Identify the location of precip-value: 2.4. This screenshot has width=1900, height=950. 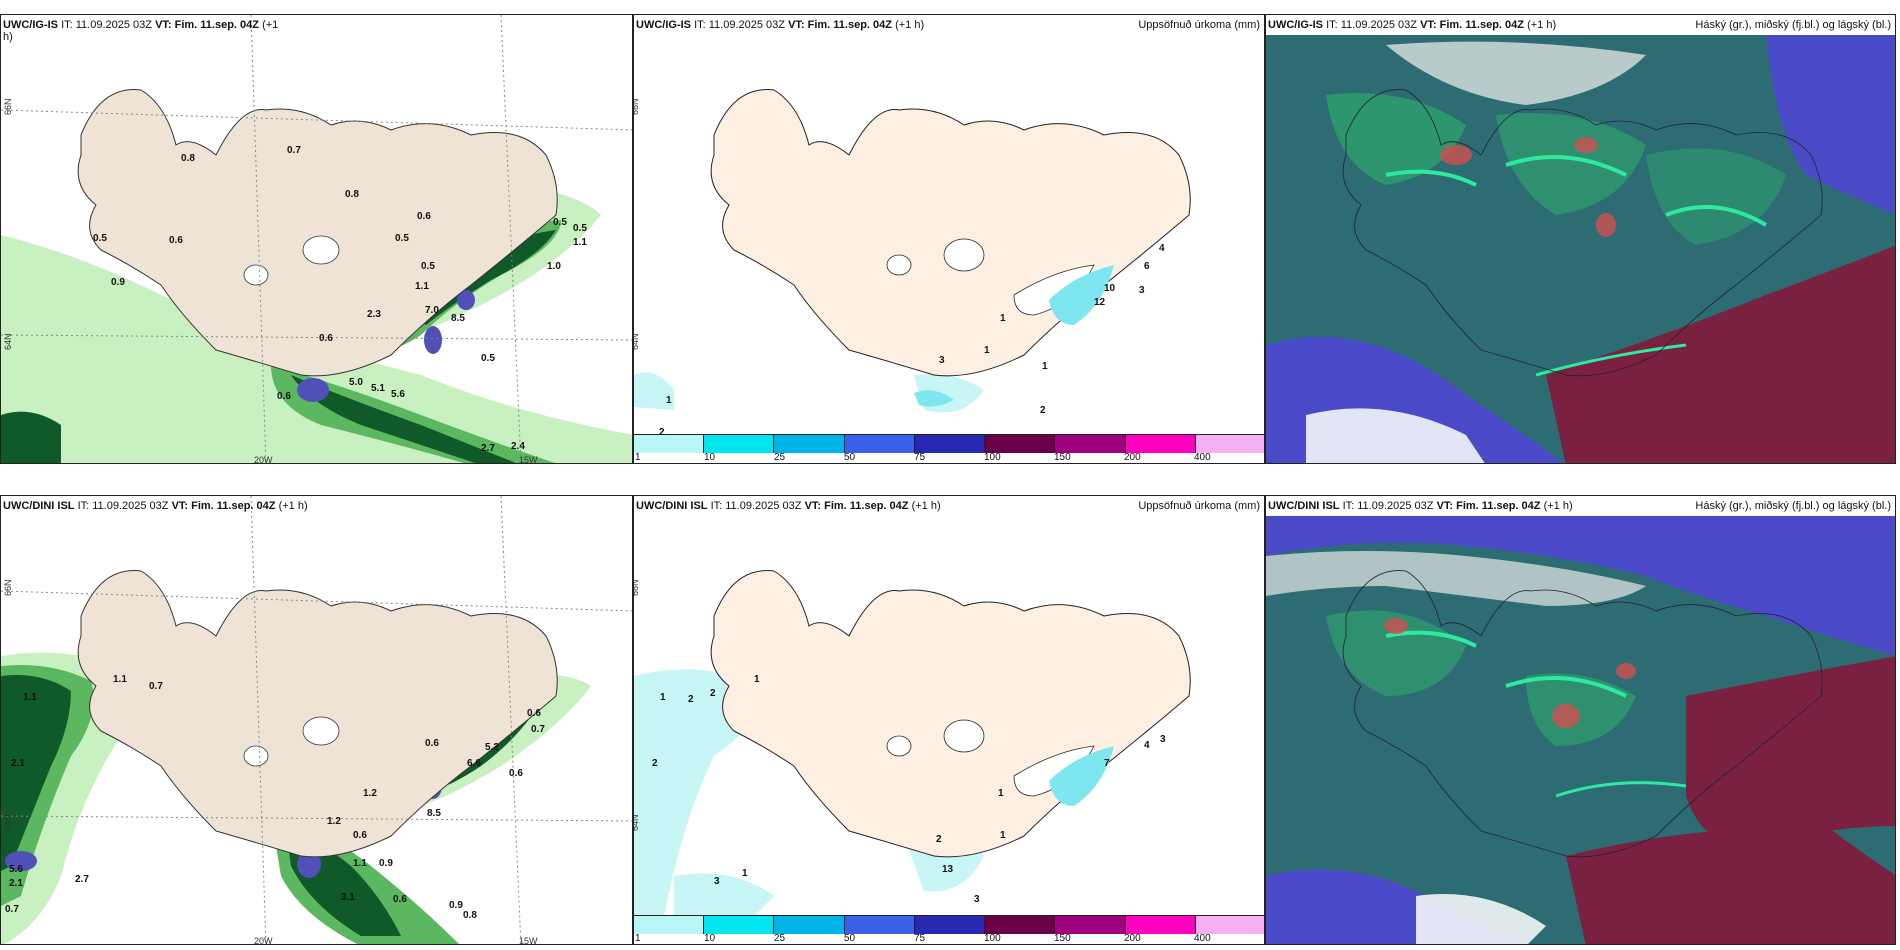
(518, 446).